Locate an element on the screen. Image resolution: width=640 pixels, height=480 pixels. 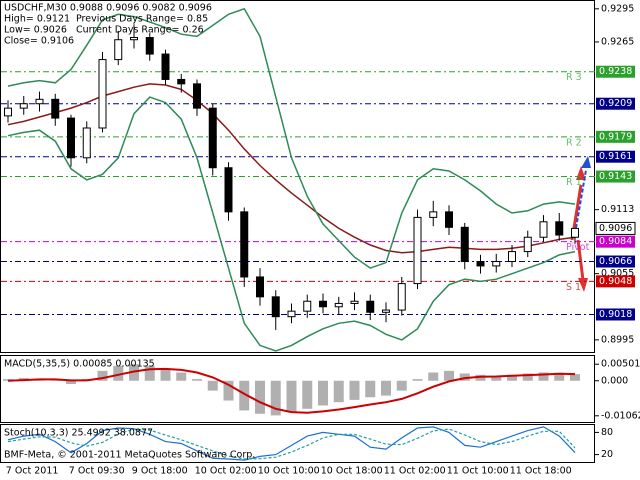
x-tick-label: 7 Oct 09:30 is located at coordinates (97, 471).